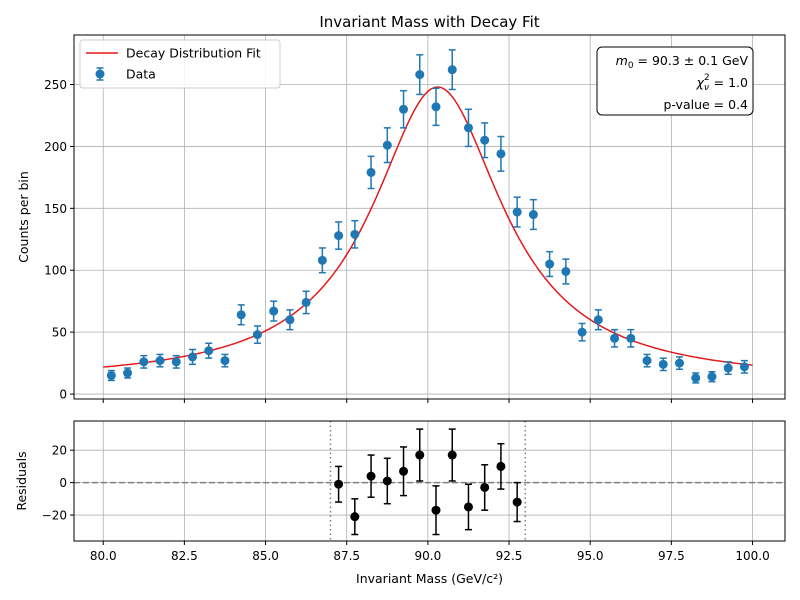  What do you see at coordinates (752, 556) in the screenshot?
I see `x-tick-label: 100.0` at bounding box center [752, 556].